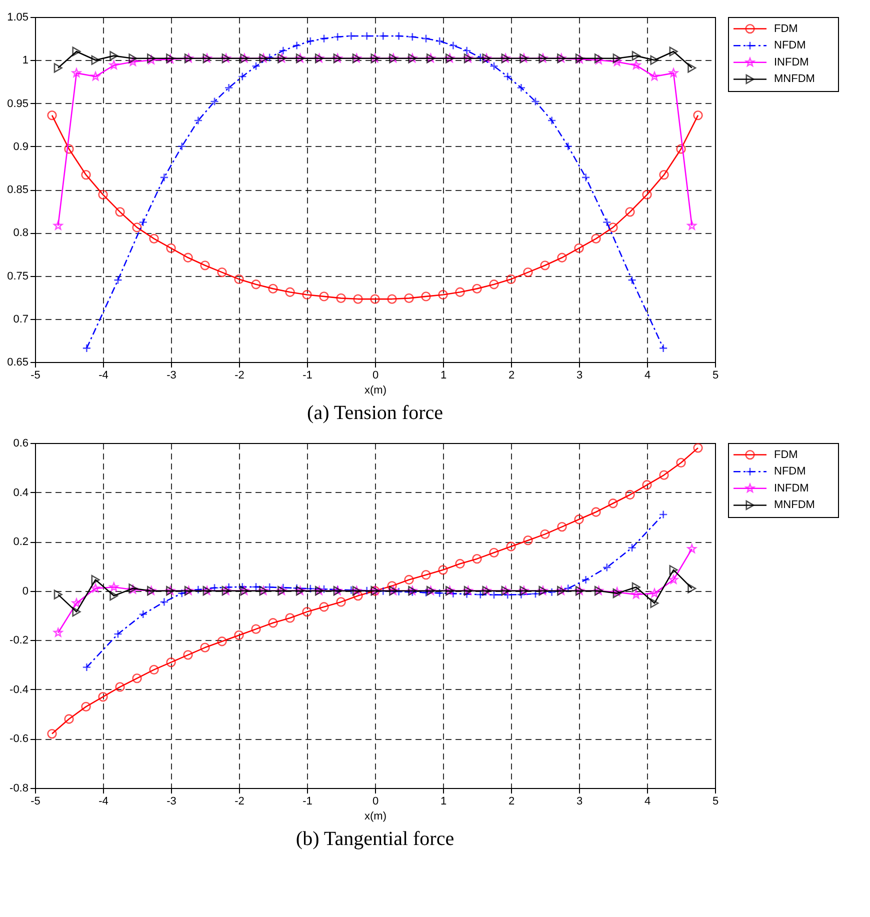  Describe the element at coordinates (35, 376) in the screenshot. I see `x-tick-label: -5` at that location.